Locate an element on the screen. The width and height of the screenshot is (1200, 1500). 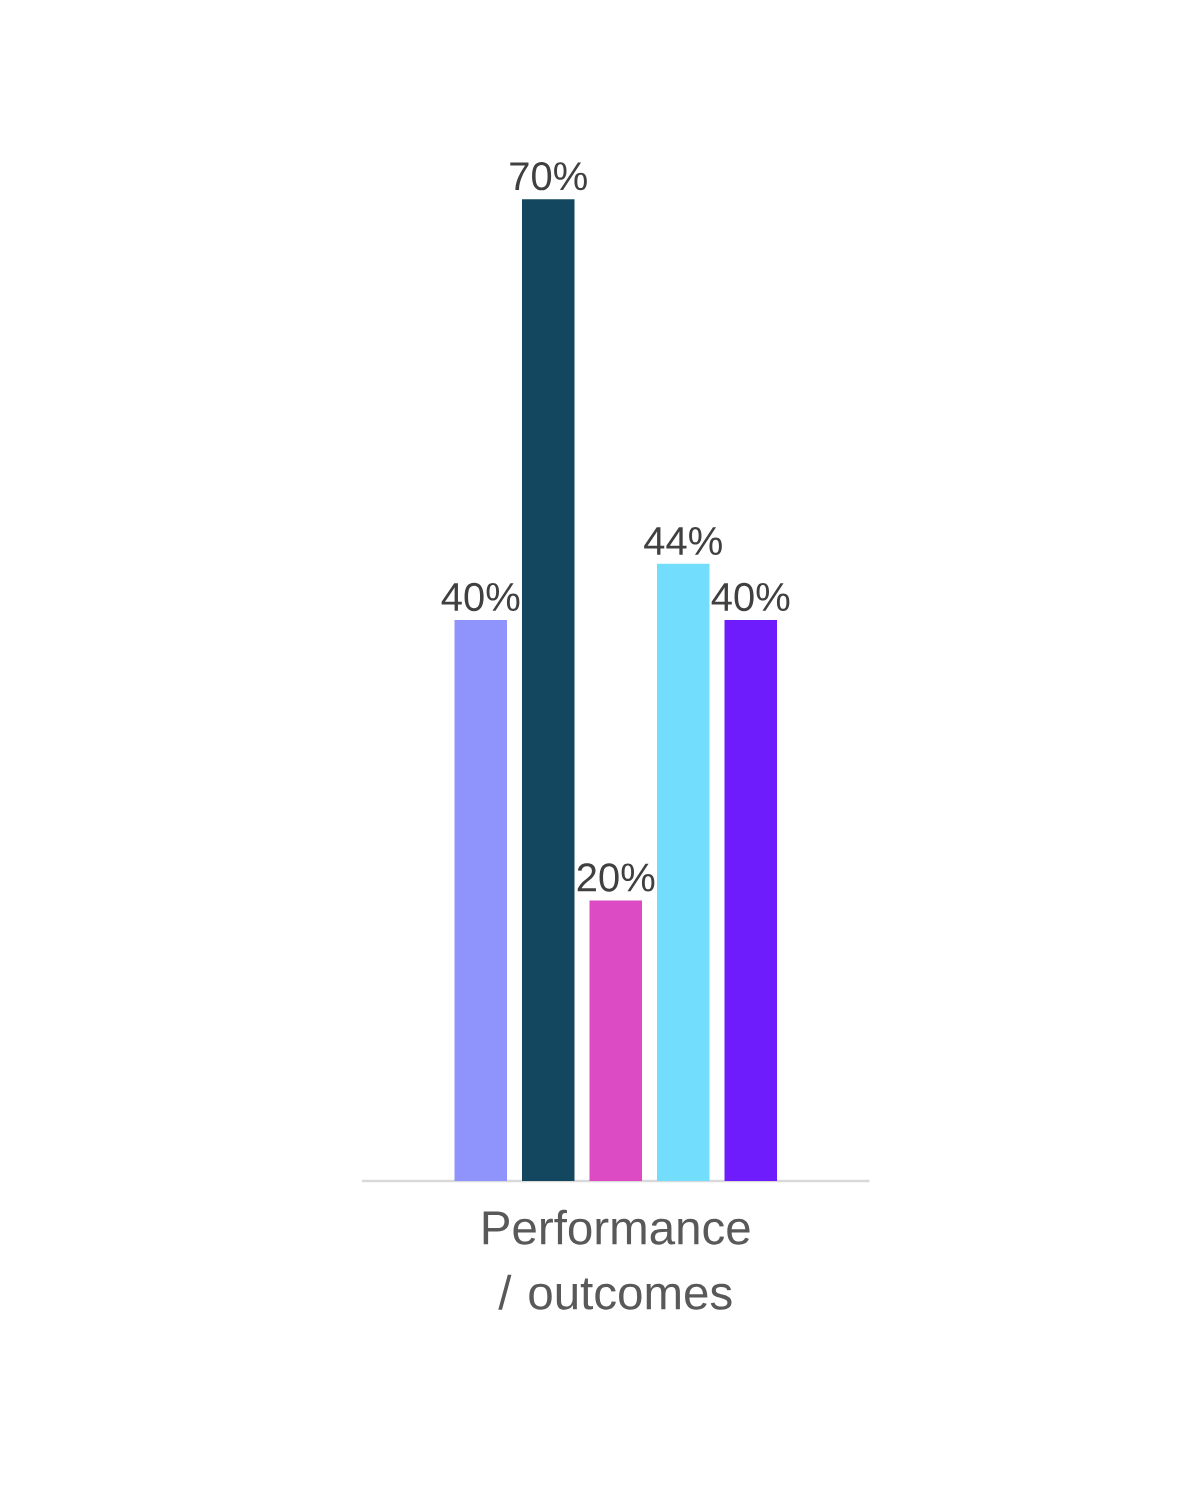
data-label: 70% is located at coordinates (548, 176).